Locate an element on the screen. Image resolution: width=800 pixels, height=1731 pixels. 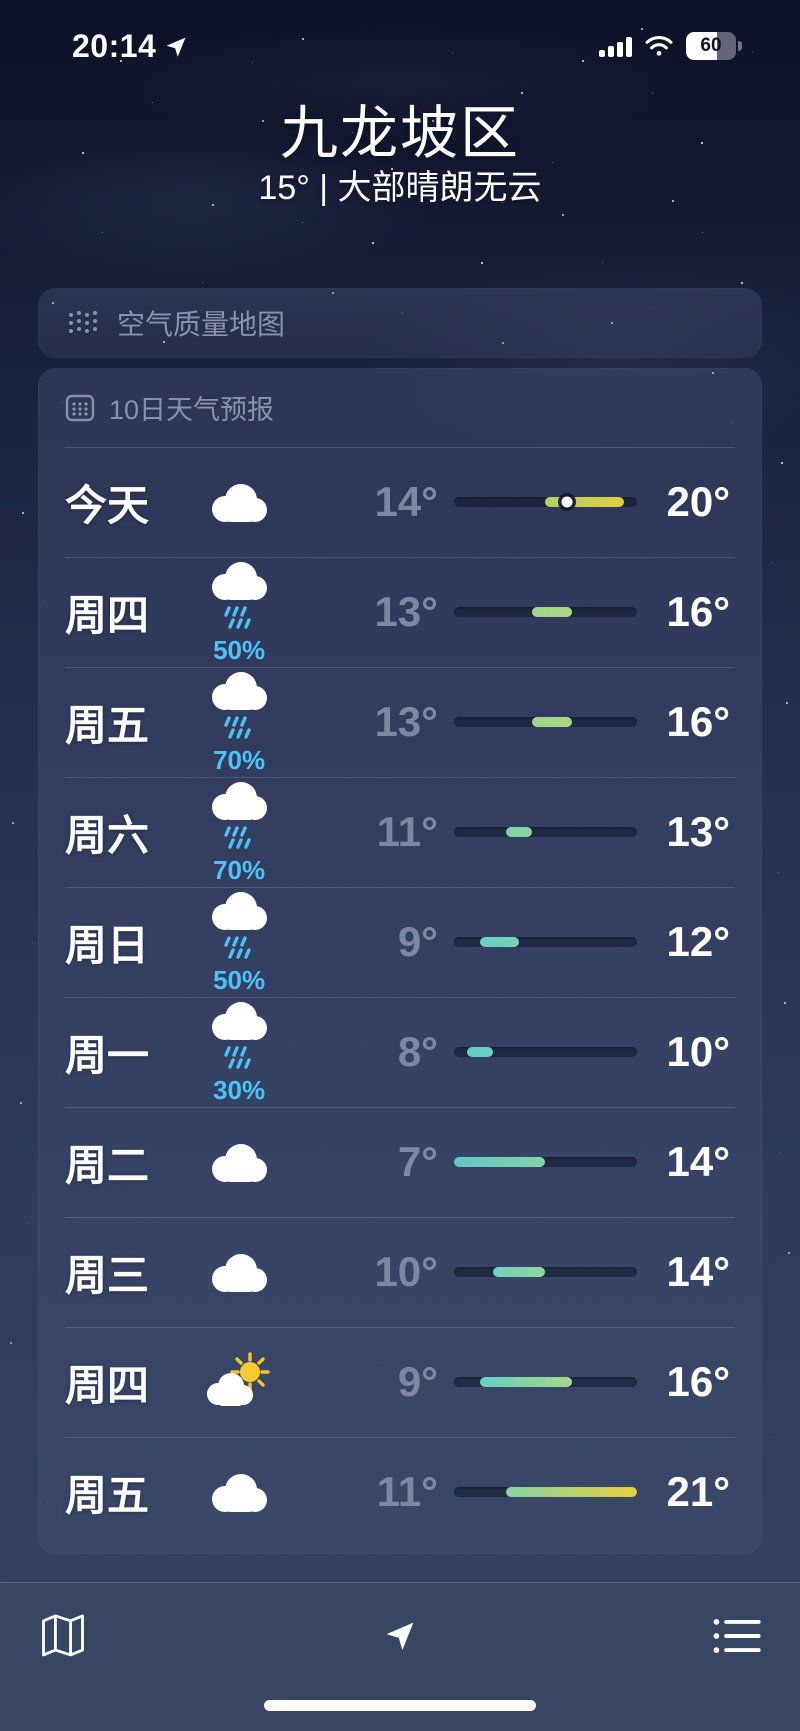
home-indicator is located at coordinates (400, 1705).